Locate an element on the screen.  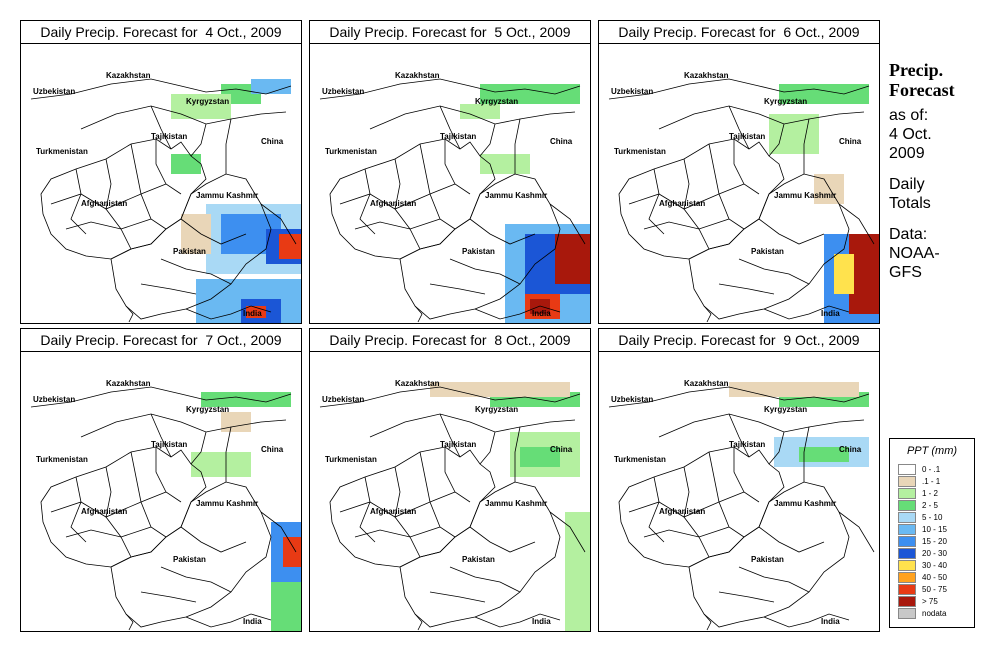
legend-label: nodata is located at coordinates (934, 613).